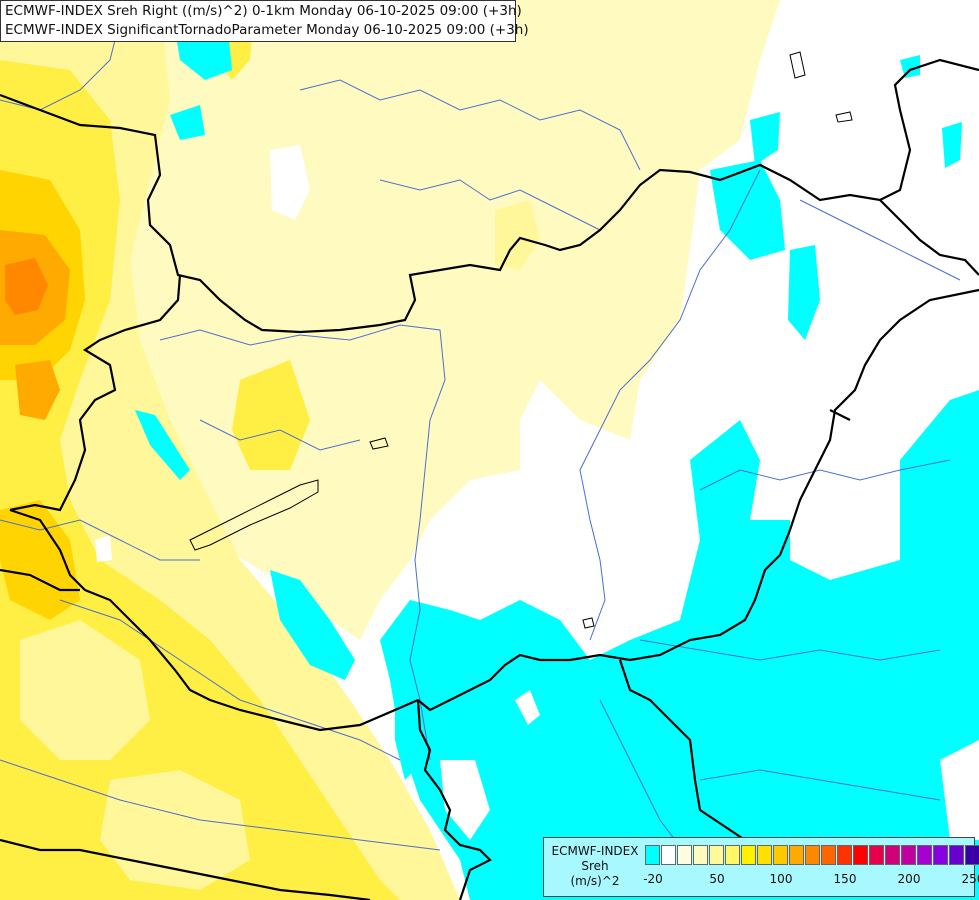  I want to click on field-cyan-center-west, so click(312, 625).